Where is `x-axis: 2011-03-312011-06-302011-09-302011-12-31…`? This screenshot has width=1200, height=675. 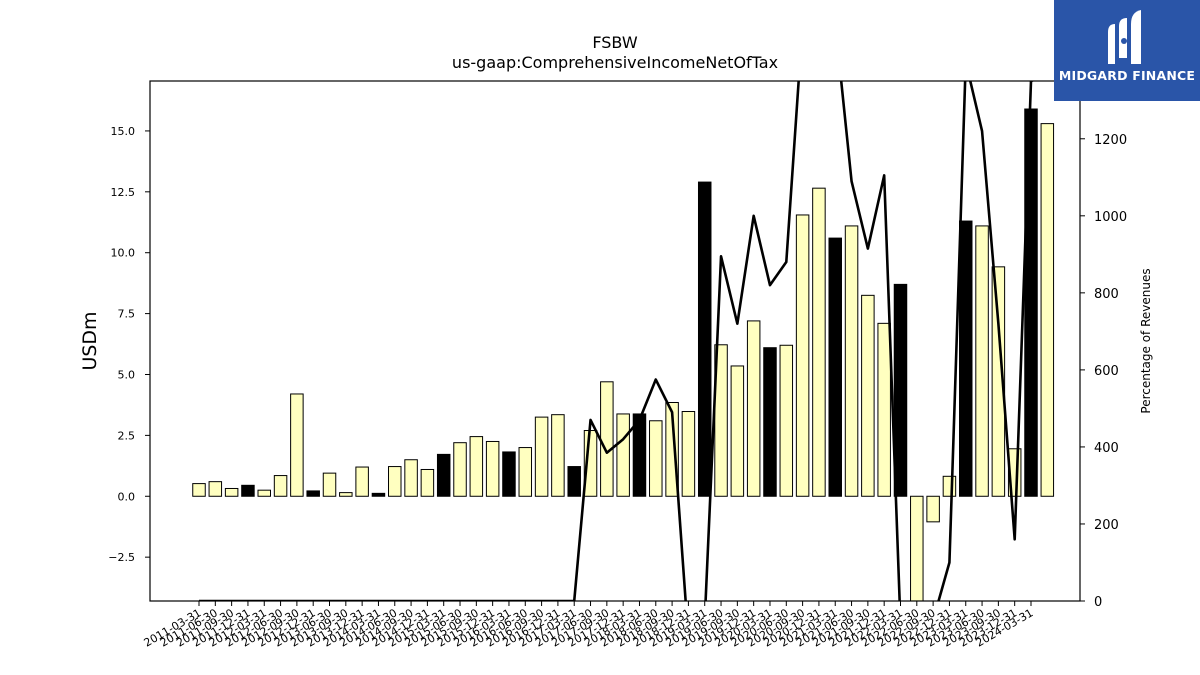
x-axis: 2011-03-312011-06-302011-09-302011-12-31… is located at coordinates (589, 625).